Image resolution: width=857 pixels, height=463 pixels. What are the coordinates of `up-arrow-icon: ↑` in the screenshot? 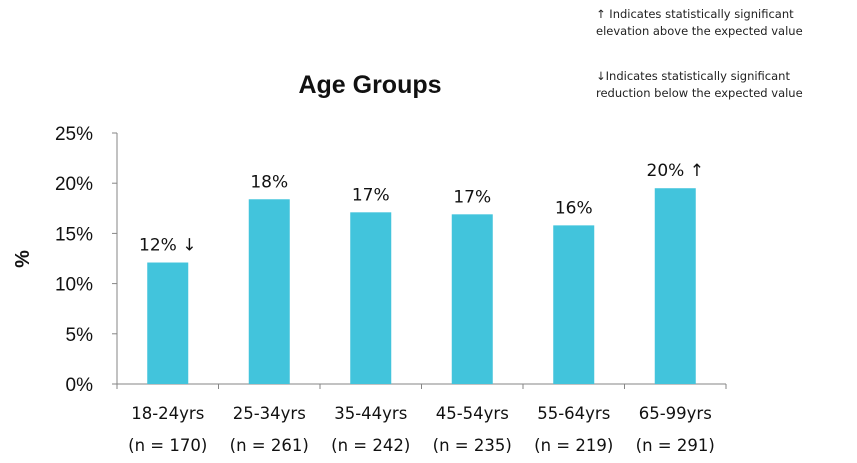 It's located at (601, 14).